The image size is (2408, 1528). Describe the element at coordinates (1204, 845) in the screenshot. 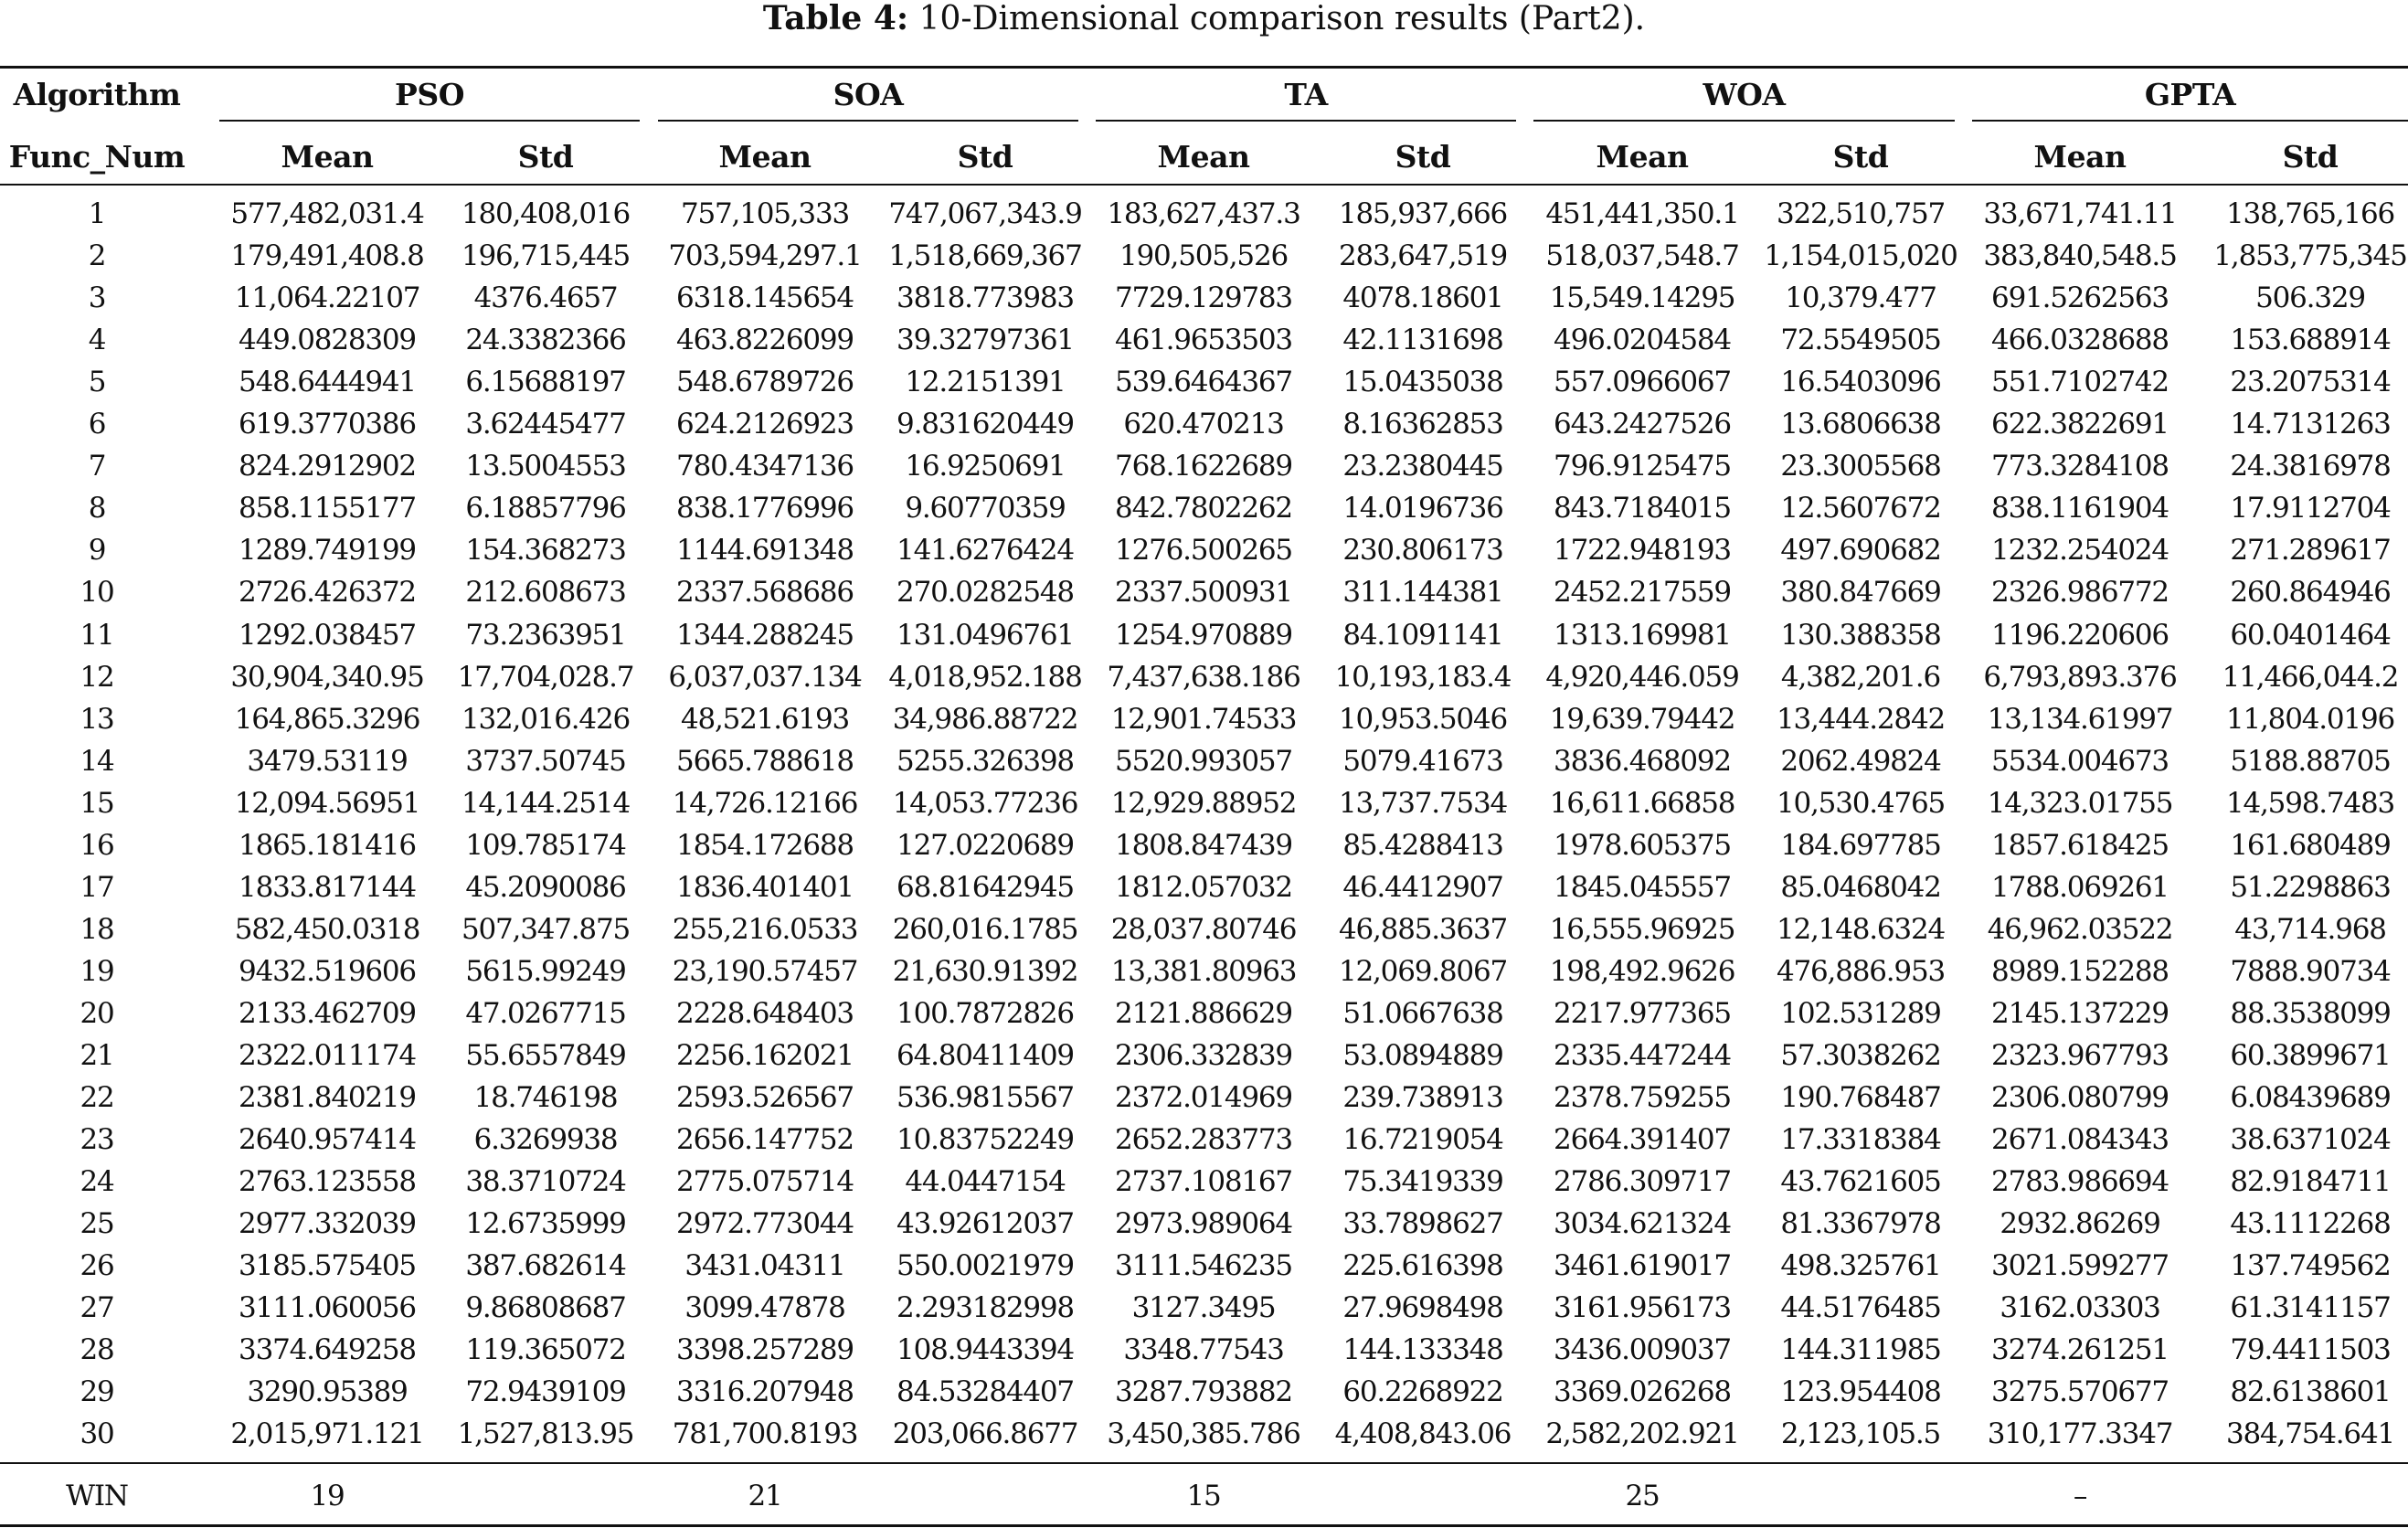

I see `table-cell: 1808.847439` at that location.